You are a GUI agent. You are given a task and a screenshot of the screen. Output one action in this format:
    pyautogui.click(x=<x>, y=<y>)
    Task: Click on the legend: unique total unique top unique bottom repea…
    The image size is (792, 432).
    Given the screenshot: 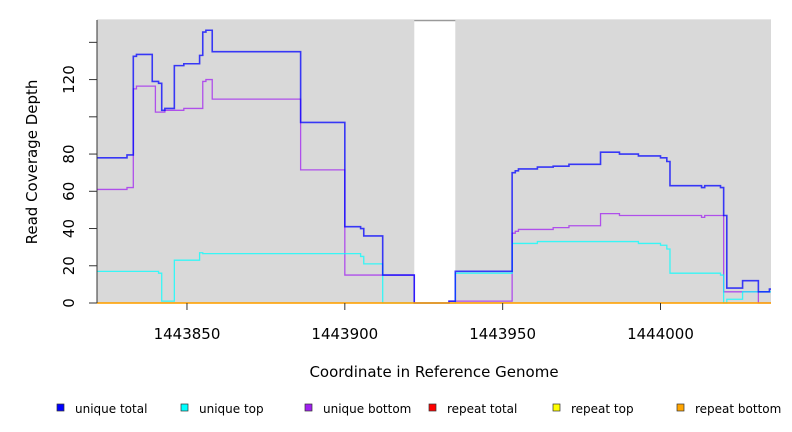 What is the action you would take?
    pyautogui.click(x=418, y=409)
    